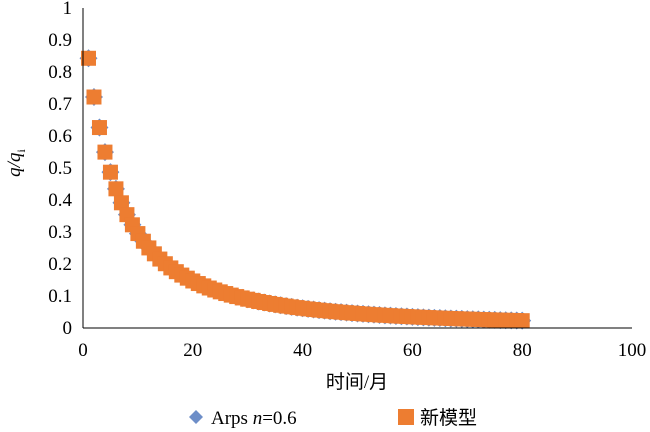 The height and width of the screenshot is (432, 650). I want to click on y-tick-label: 0, so click(68, 328).